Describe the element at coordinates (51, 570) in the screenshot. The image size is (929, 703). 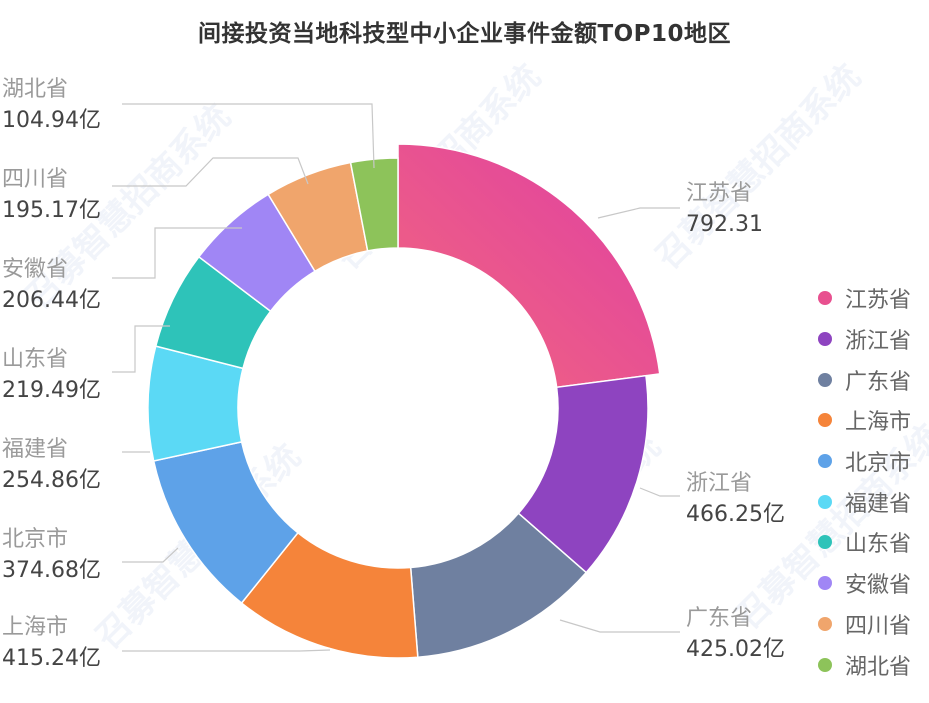
I see `slice-label-value: 374.68亿` at that location.